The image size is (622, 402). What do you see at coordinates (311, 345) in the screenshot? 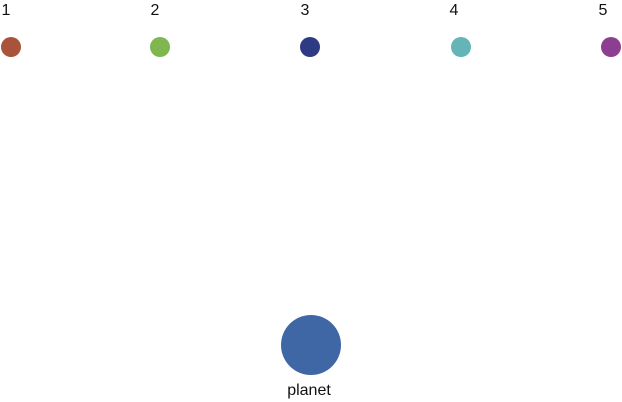
I see `planet-circle` at bounding box center [311, 345].